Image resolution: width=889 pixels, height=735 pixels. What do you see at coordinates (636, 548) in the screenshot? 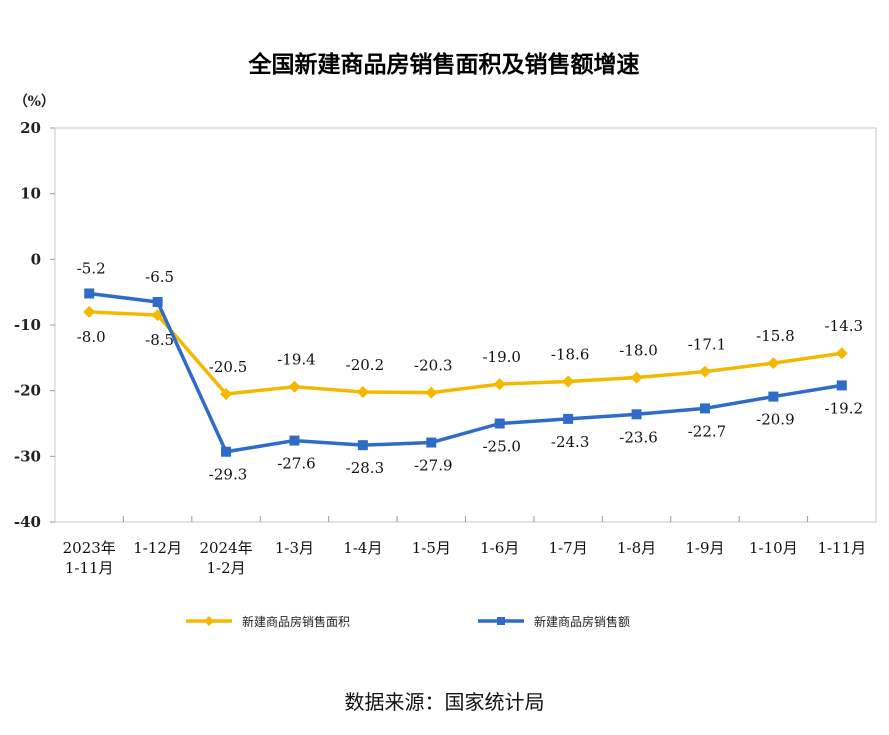
I see `x-tick-label: 1-8月` at bounding box center [636, 548].